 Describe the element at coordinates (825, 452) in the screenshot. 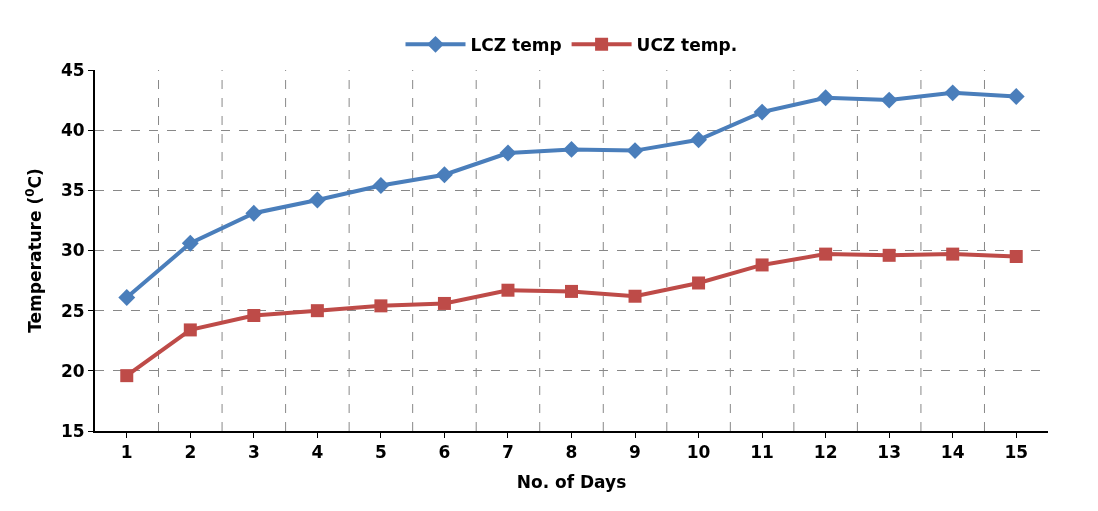

I see `x-tick-label: 12` at that location.